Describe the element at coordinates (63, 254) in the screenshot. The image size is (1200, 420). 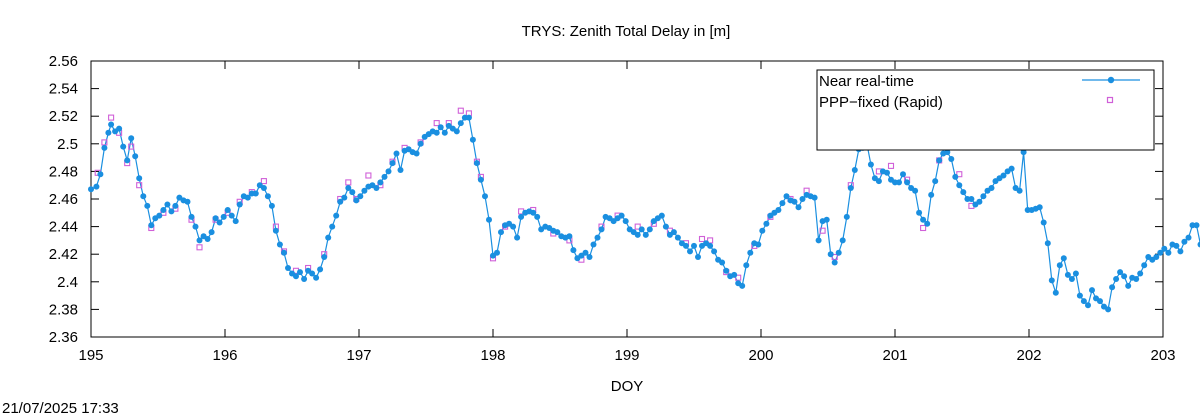
I see `y-tick-label: 2.42` at that location.